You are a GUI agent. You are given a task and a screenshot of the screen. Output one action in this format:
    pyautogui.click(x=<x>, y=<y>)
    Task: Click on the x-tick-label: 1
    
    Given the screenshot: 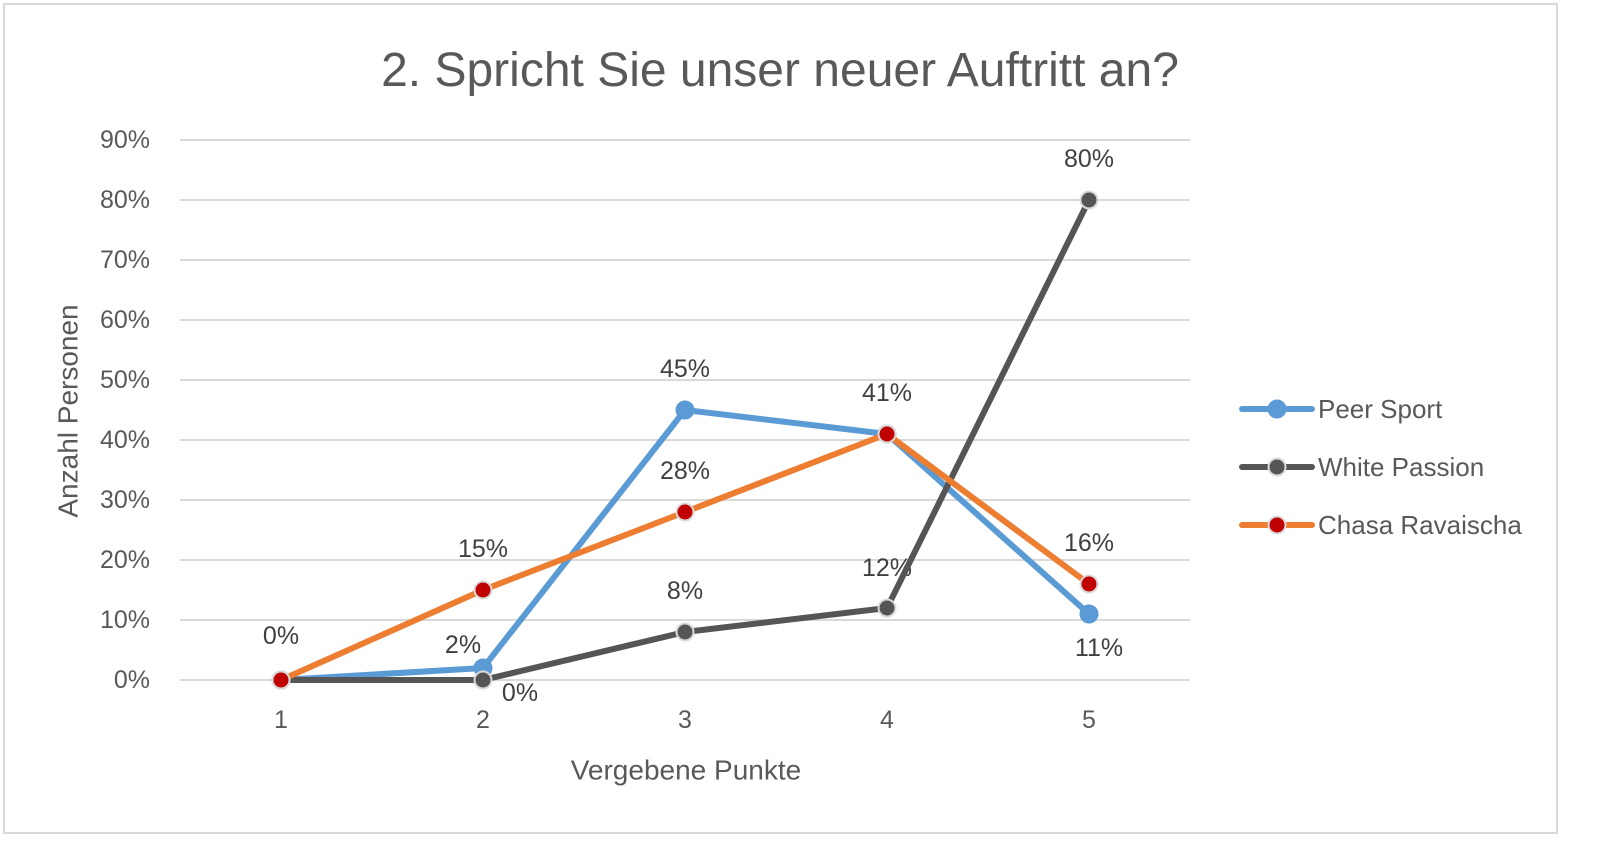 What is the action you would take?
    pyautogui.click(x=281, y=720)
    